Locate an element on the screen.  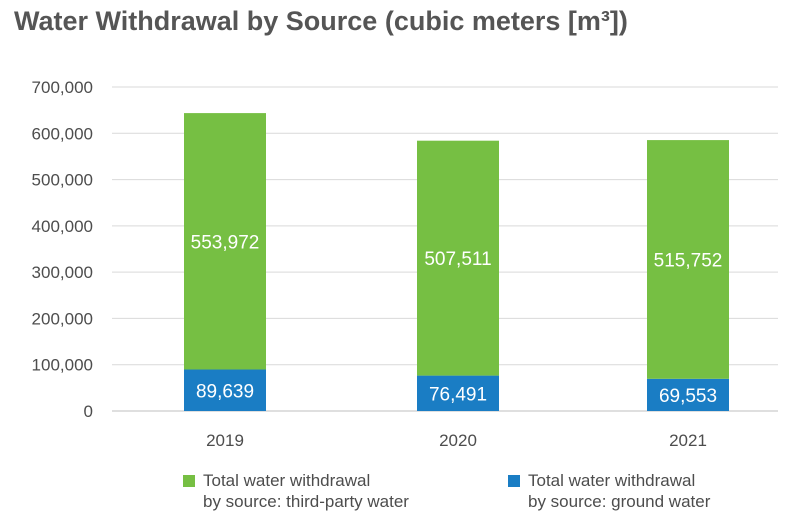
x-tick-label: 2021 is located at coordinates (688, 440).